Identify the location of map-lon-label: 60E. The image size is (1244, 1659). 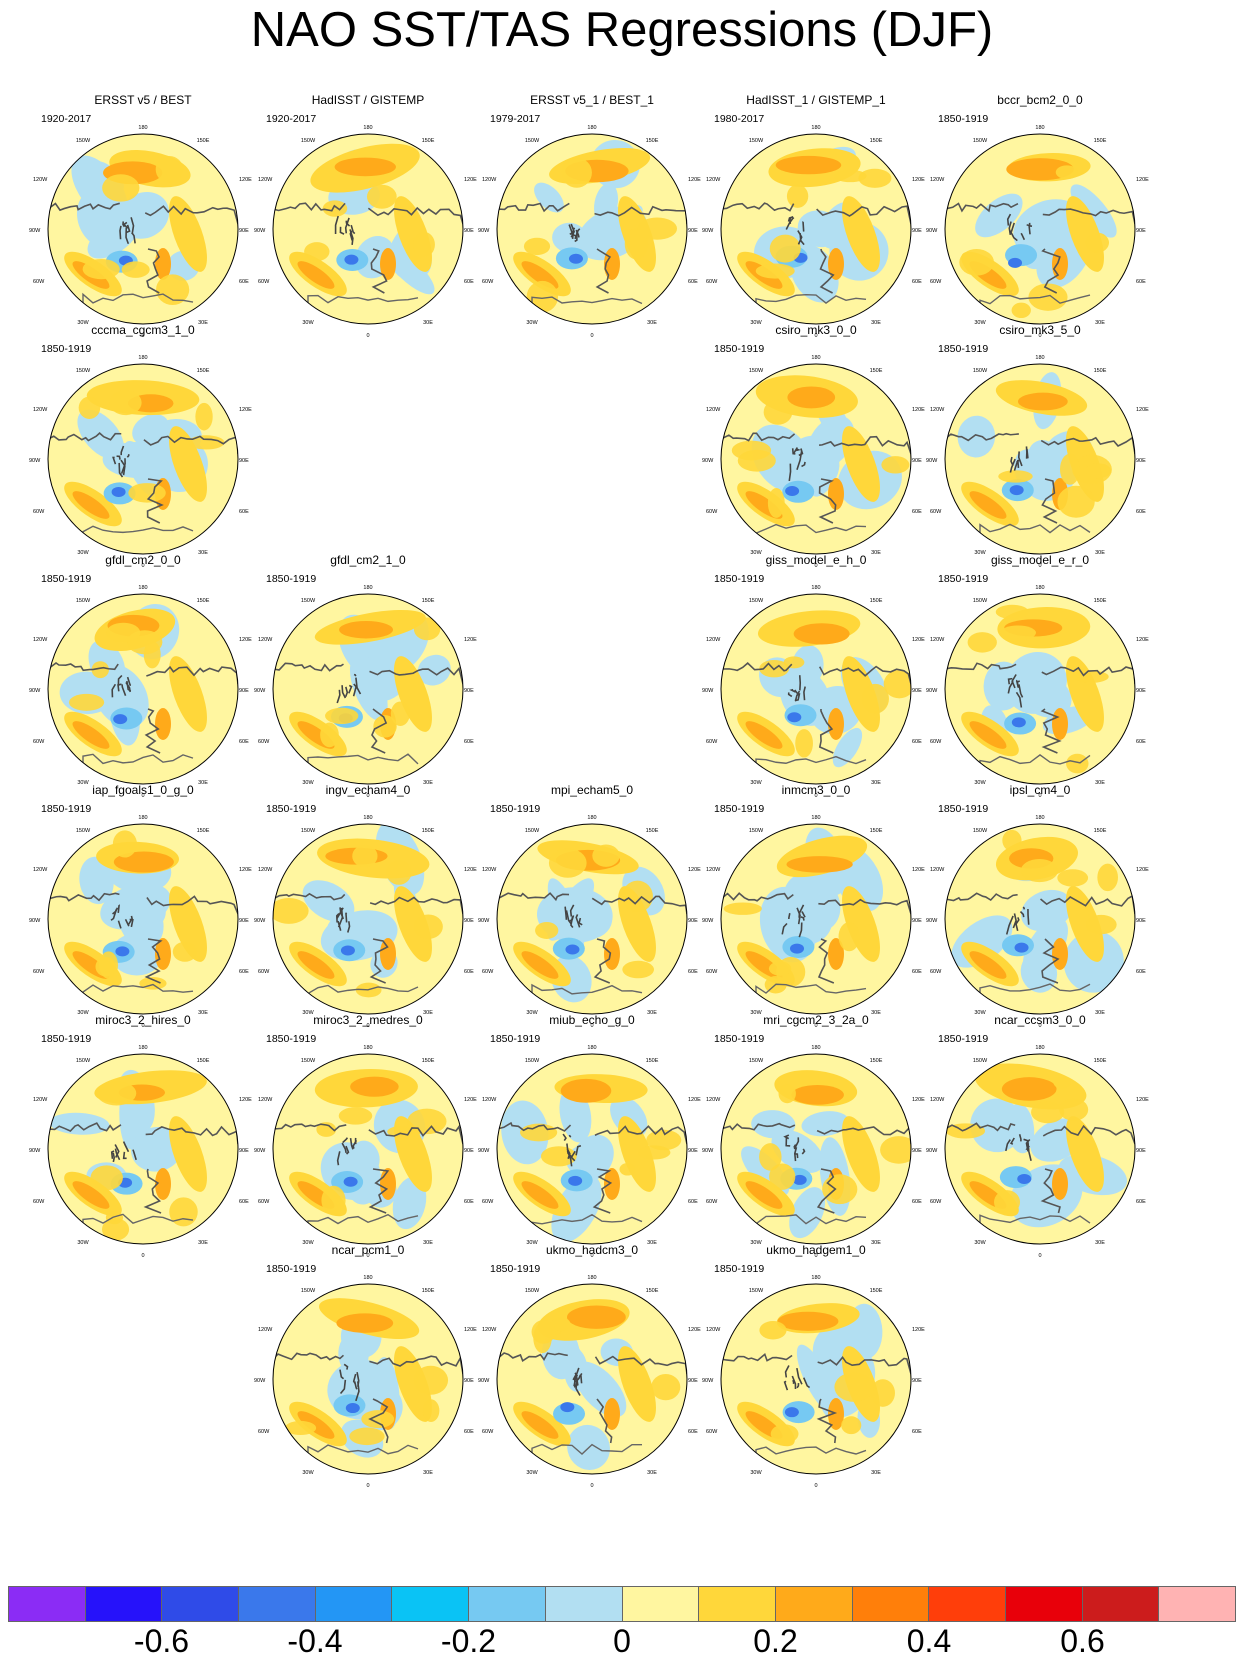
(693, 1202).